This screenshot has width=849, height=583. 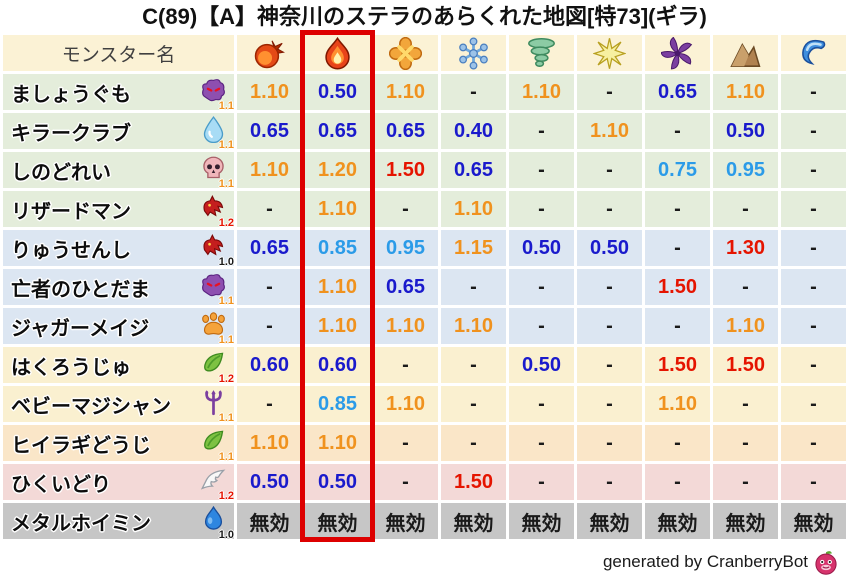 I want to click on monster-name: ジャガーメイジ, so click(x=80, y=328).